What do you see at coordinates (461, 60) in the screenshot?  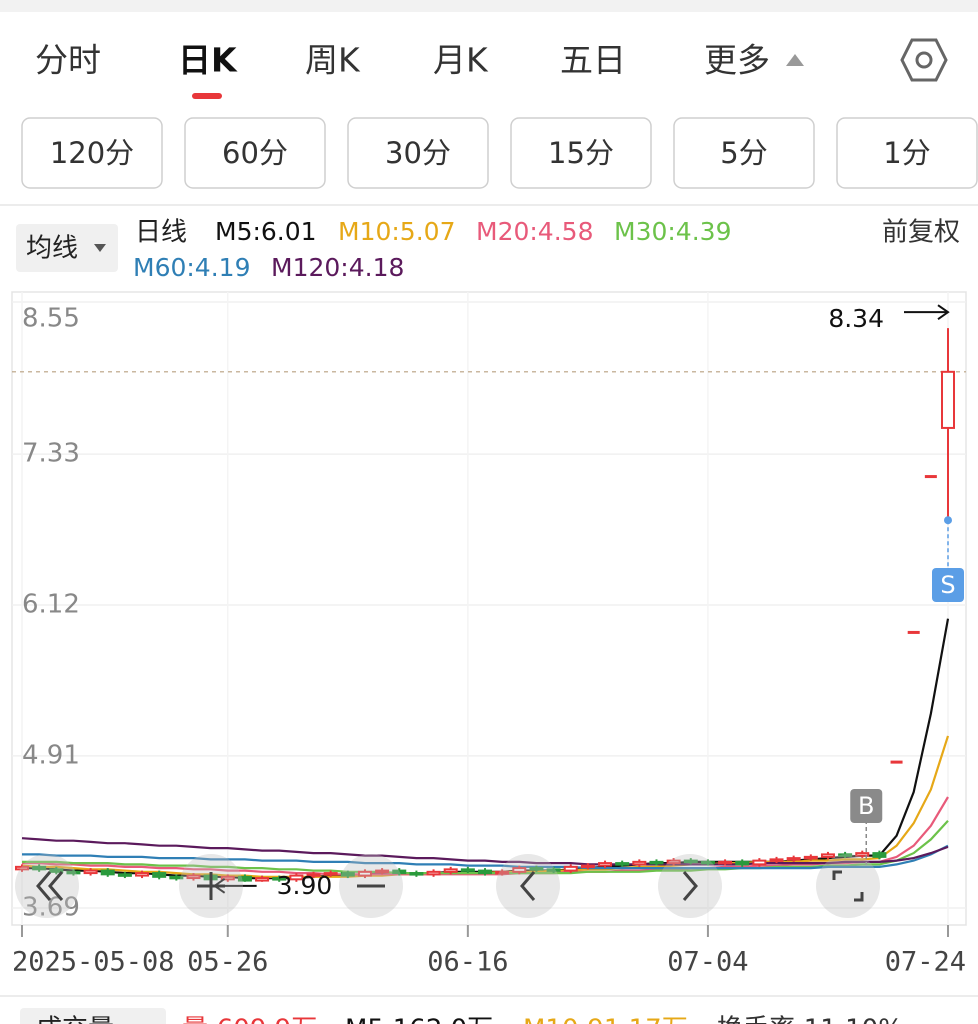 I see `tab: 月K` at bounding box center [461, 60].